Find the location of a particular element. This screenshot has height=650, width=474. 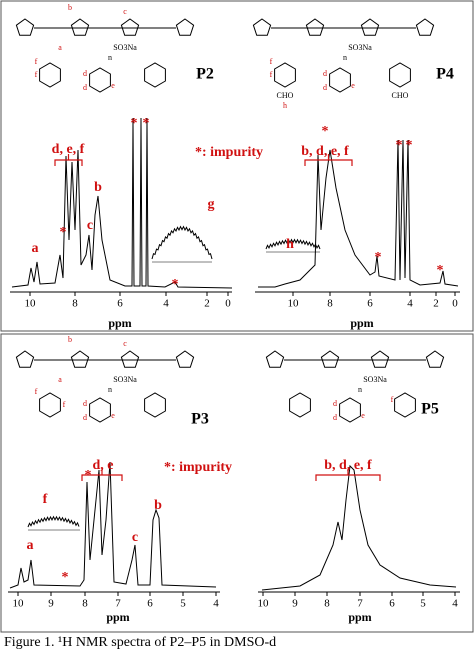

peak-label: f is located at coordinates (45, 499).